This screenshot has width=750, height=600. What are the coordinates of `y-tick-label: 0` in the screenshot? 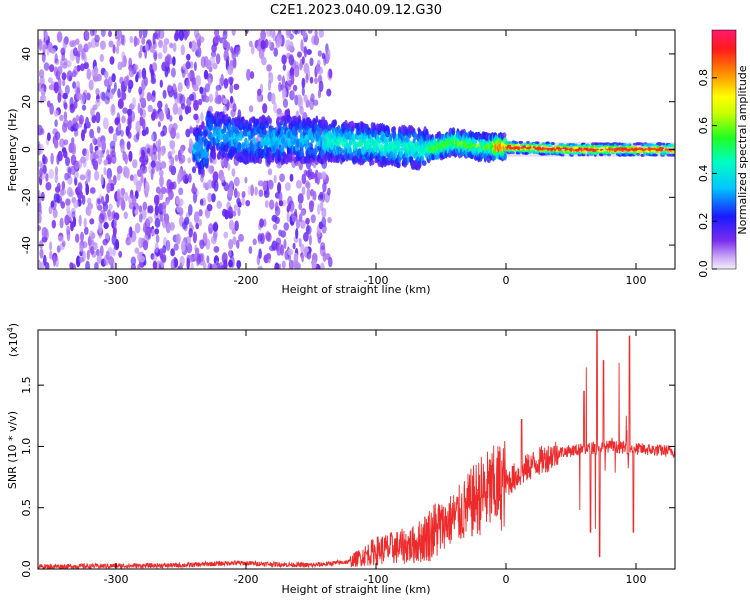 It's located at (26, 149).